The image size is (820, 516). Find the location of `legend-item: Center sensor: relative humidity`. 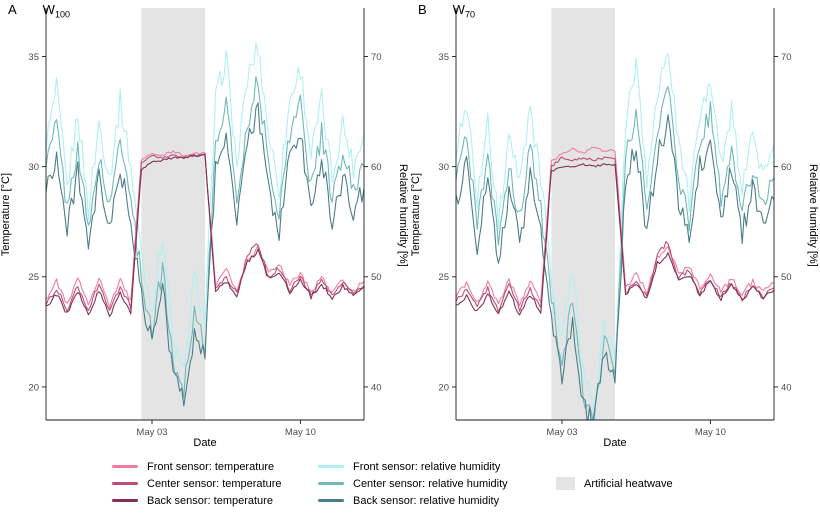

legend-item: Center sensor: relative humidity is located at coordinates (413, 483).